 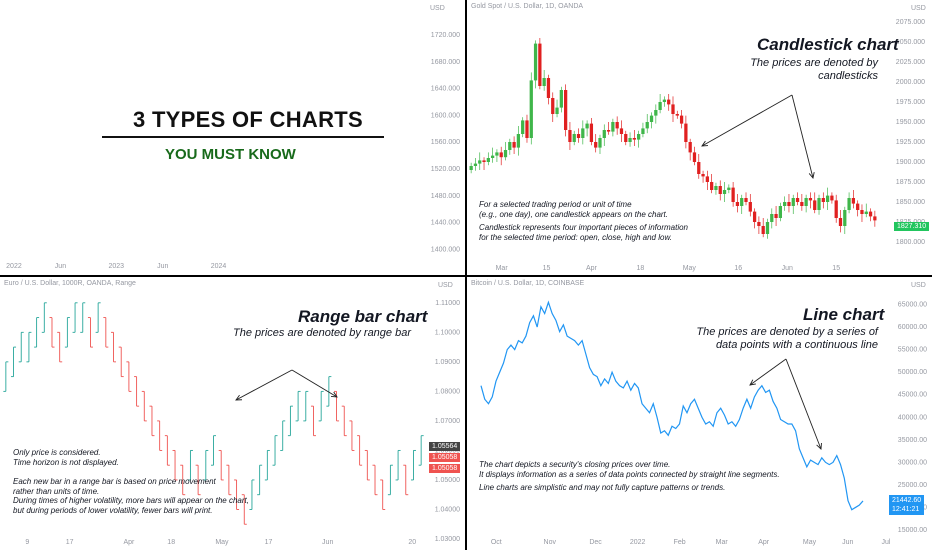 I want to click on y-tick-label: 15000.00, so click(x=912, y=530).